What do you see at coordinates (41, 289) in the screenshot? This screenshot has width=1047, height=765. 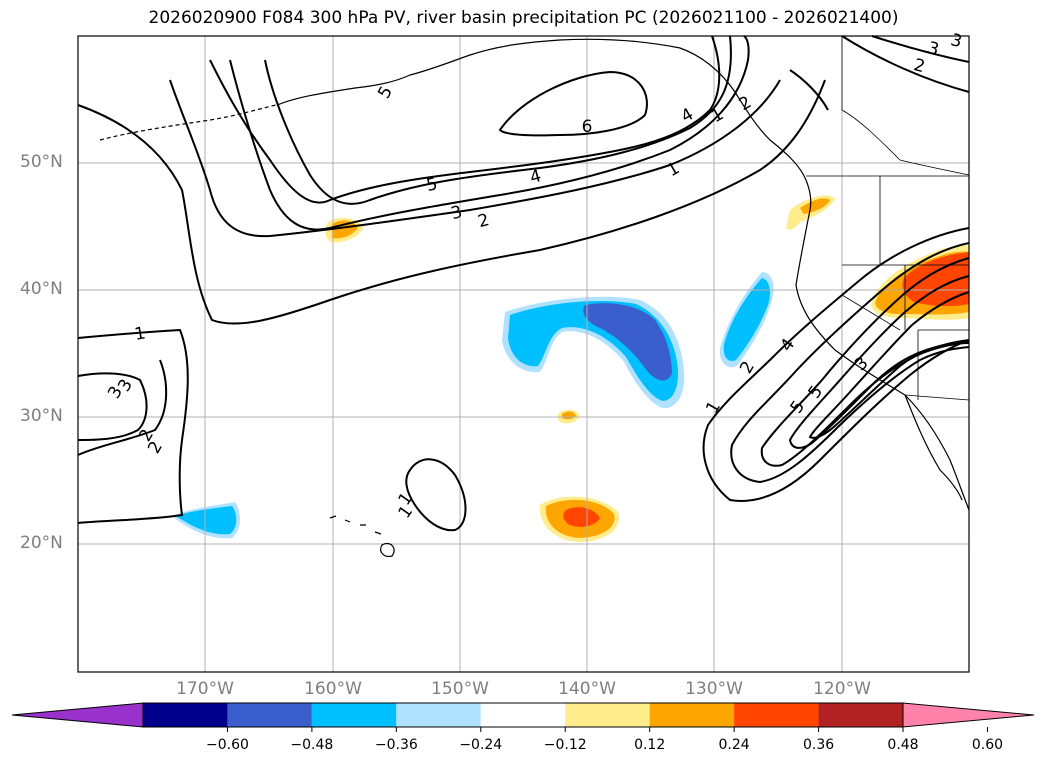 I see `lat-label-40n: 40°N` at bounding box center [41, 289].